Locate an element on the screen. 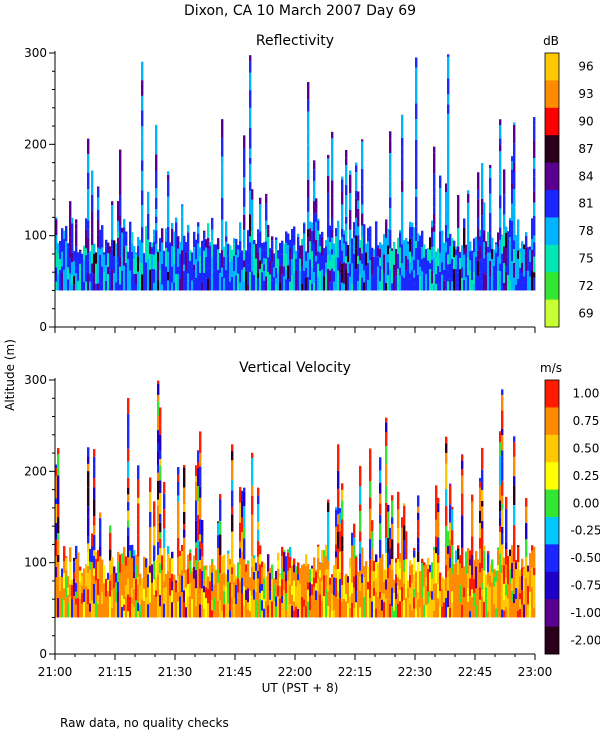  y-tick-label: 300 is located at coordinates (35, 53).